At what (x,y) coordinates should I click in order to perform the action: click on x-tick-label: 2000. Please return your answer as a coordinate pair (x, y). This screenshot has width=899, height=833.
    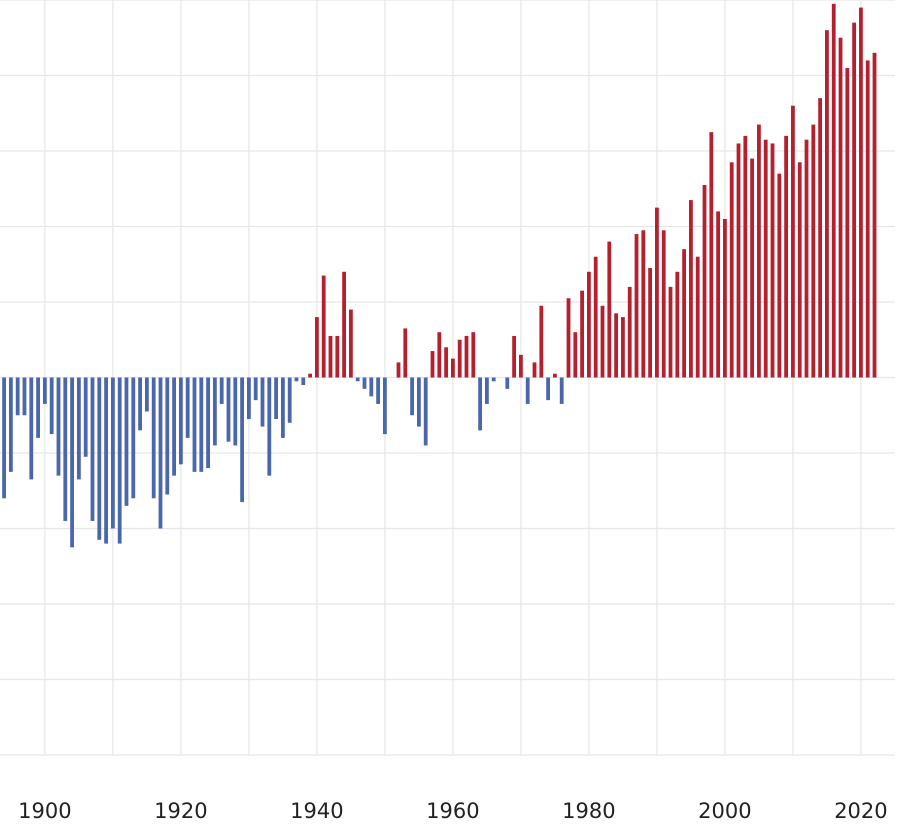
    Looking at the image, I should click on (724, 811).